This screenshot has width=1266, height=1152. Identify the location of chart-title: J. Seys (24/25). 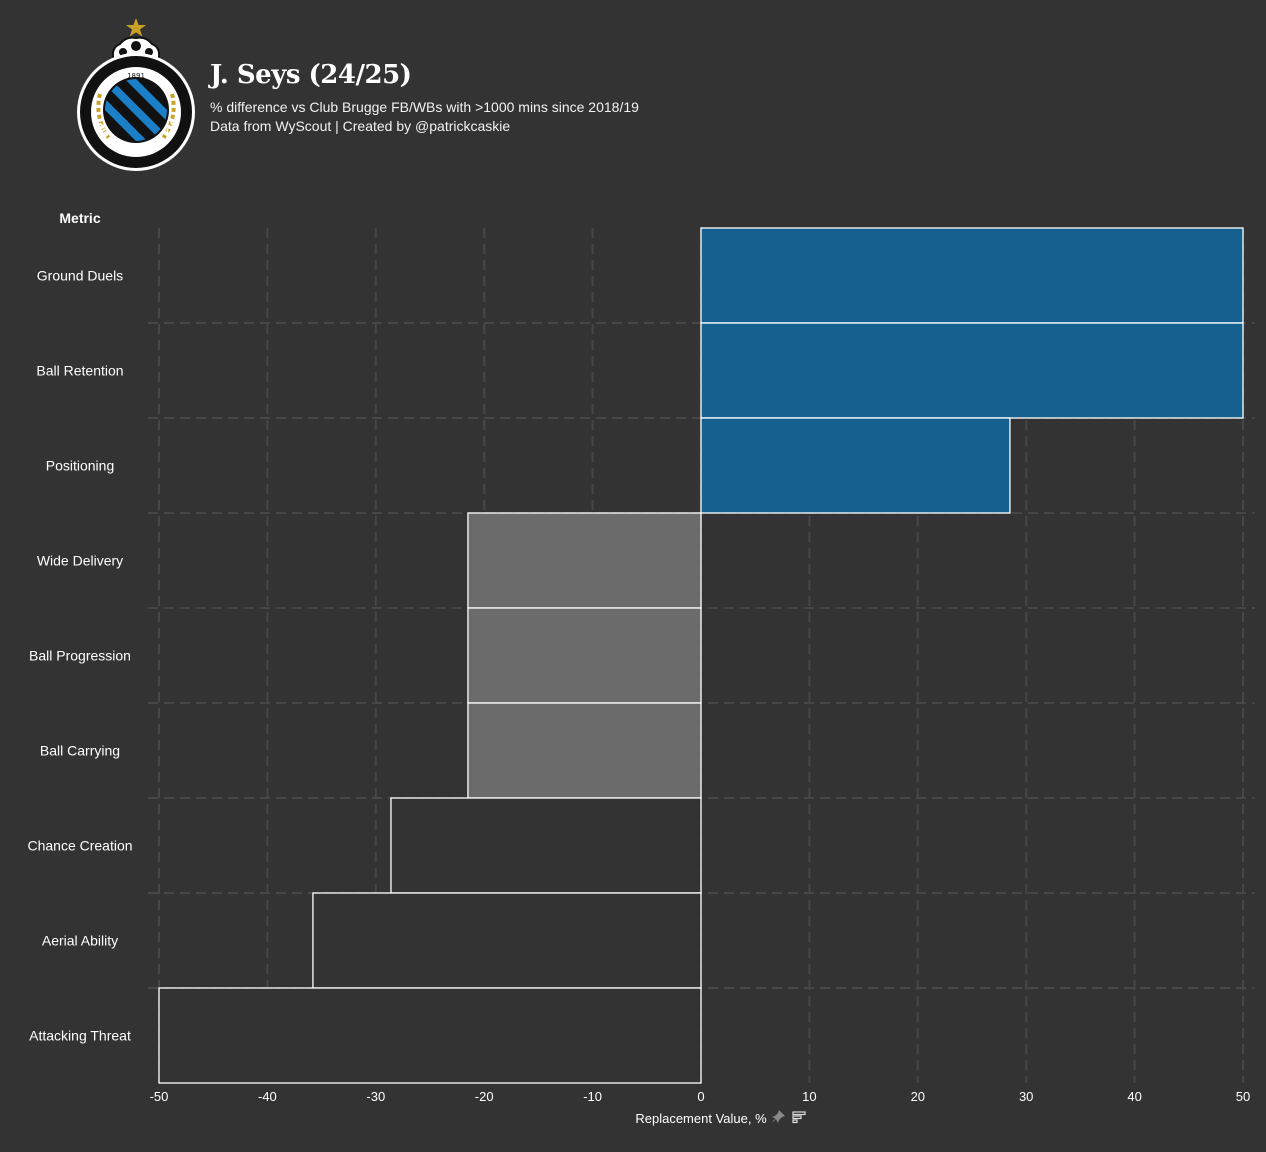
(311, 75).